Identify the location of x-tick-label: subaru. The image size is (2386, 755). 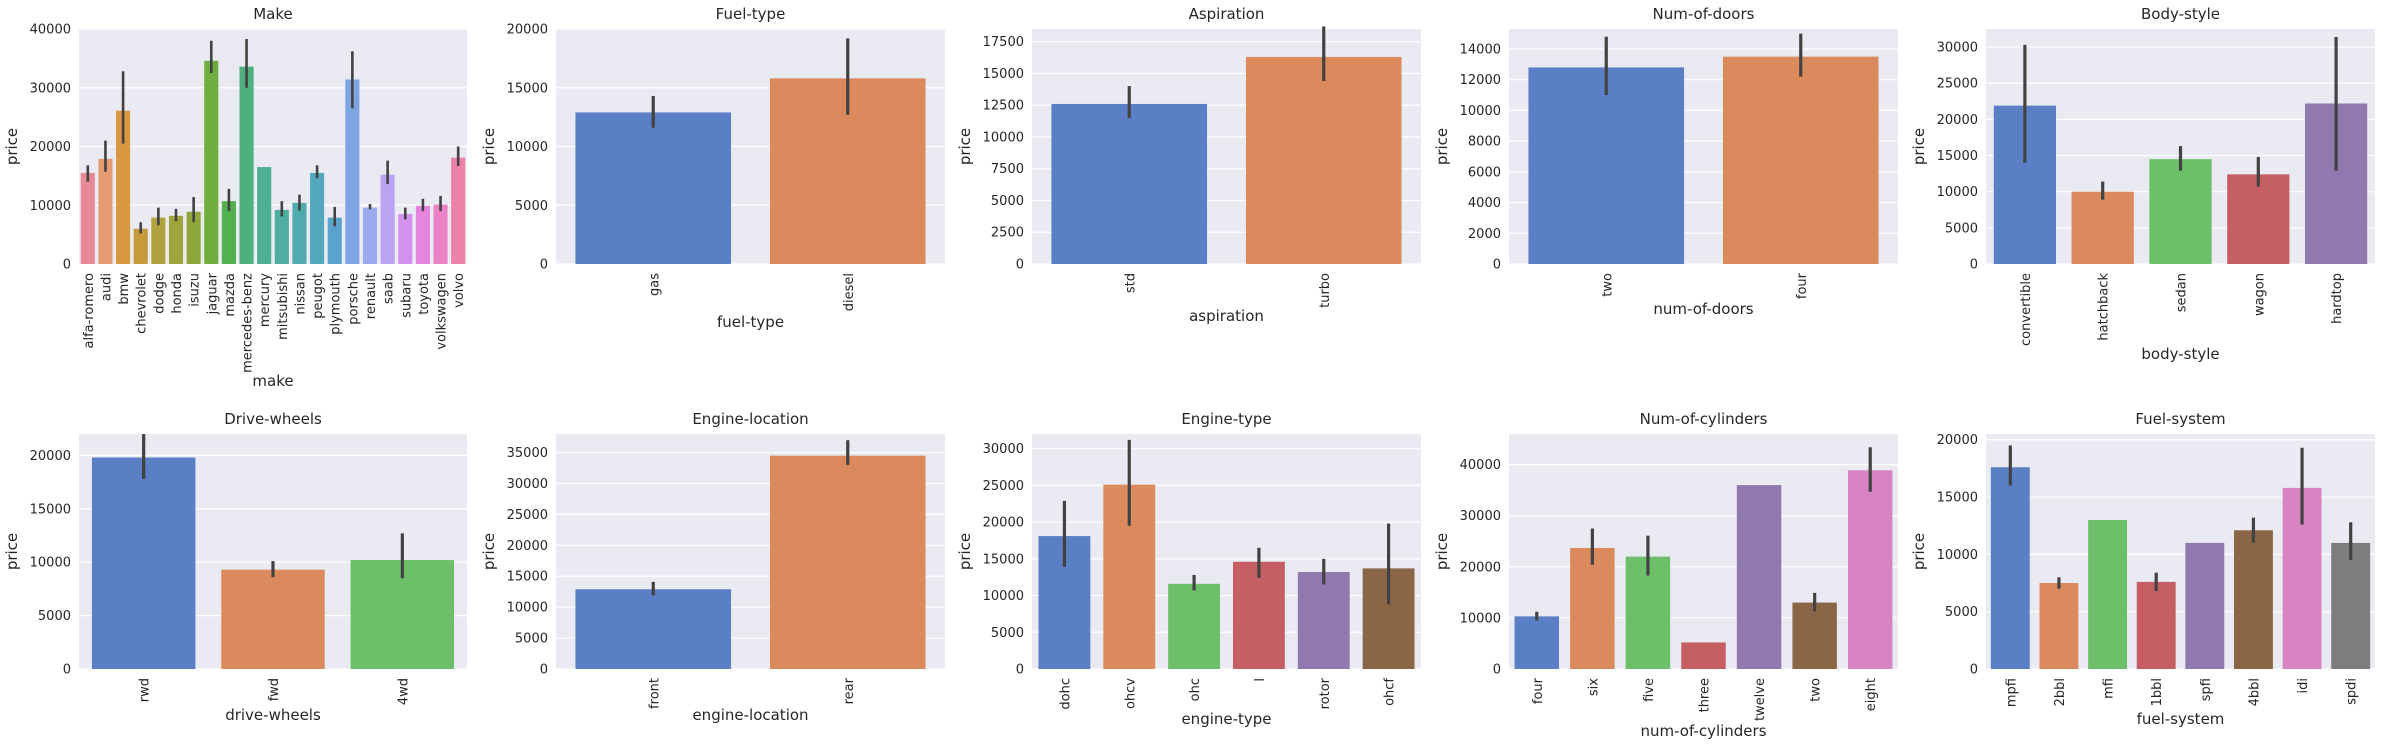
(406, 295).